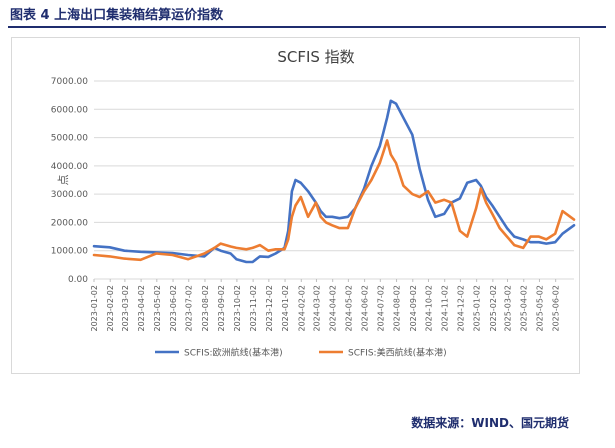 This screenshot has width=615, height=448. What do you see at coordinates (539, 308) in the screenshot?
I see `x-tick-label: 2025-05-02` at bounding box center [539, 308].